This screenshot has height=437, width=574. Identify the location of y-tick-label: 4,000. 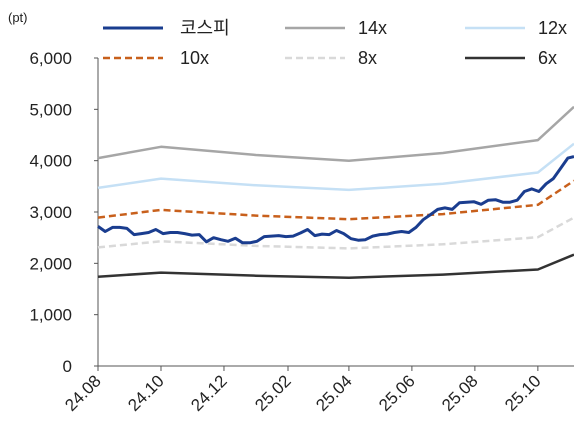
(50, 161).